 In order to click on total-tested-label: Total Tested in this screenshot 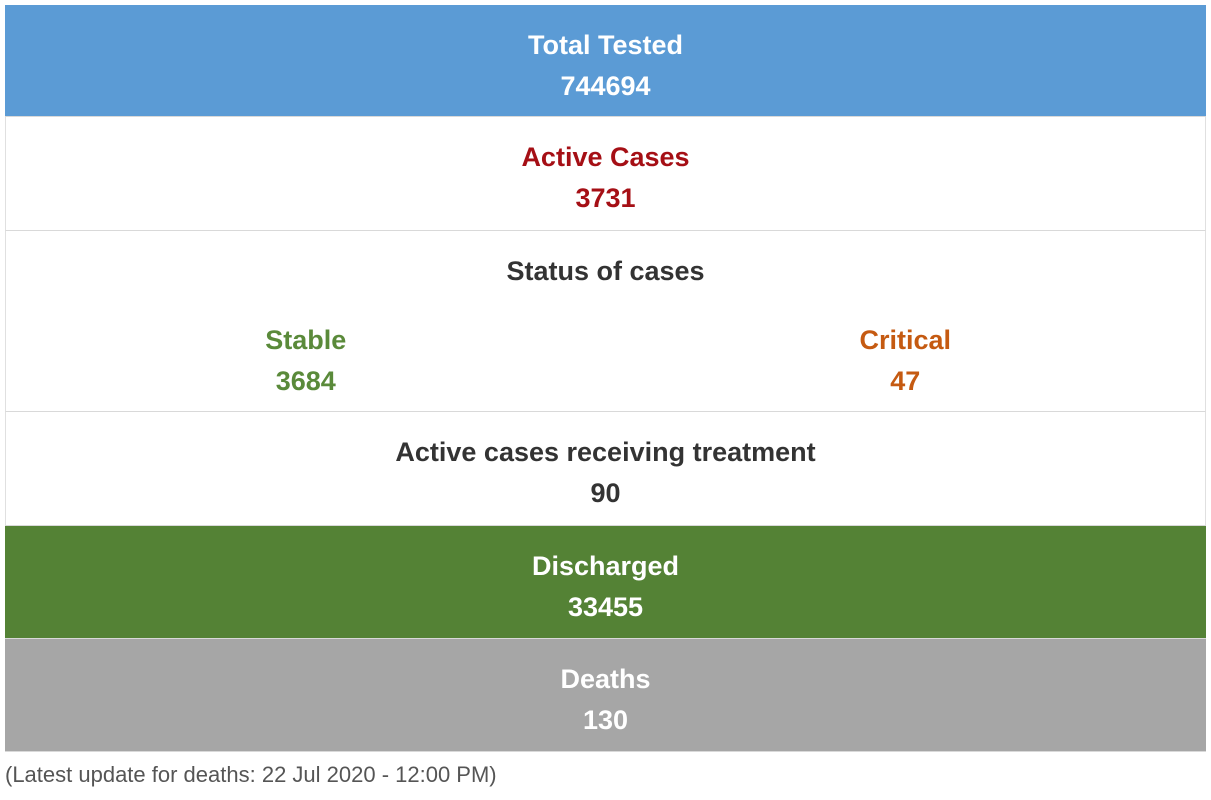, I will do `click(605, 45)`.